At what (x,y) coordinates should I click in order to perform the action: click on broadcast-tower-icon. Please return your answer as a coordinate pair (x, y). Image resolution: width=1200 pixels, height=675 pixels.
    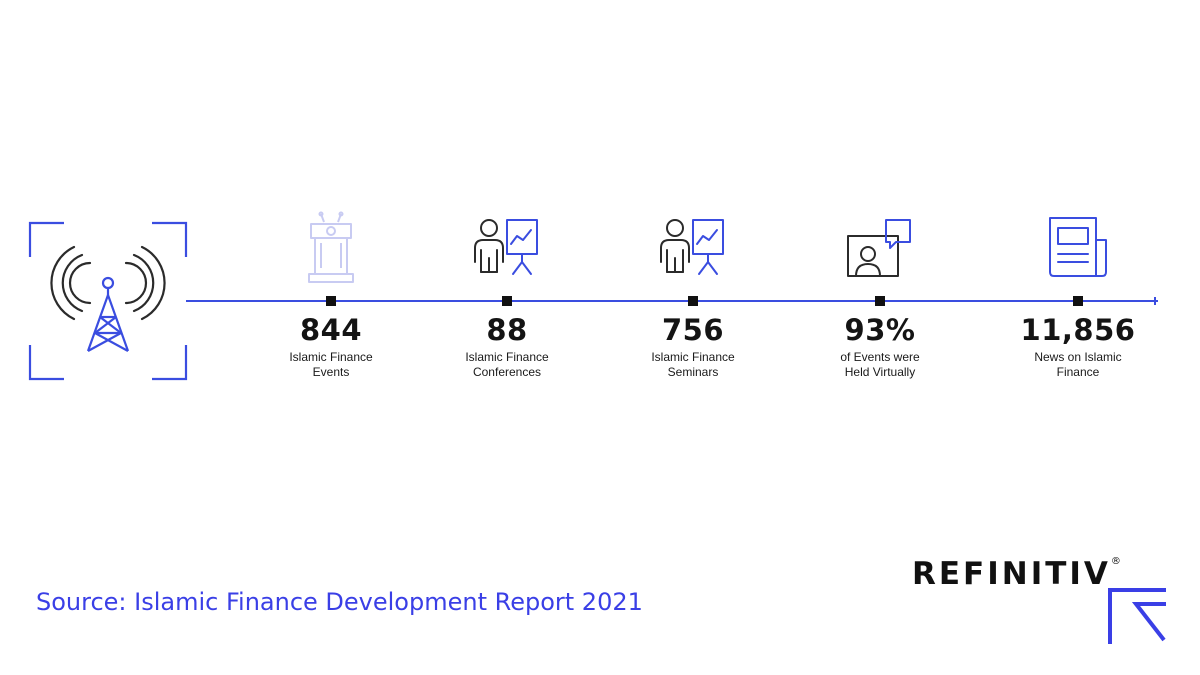
    Looking at the image, I should click on (108, 301).